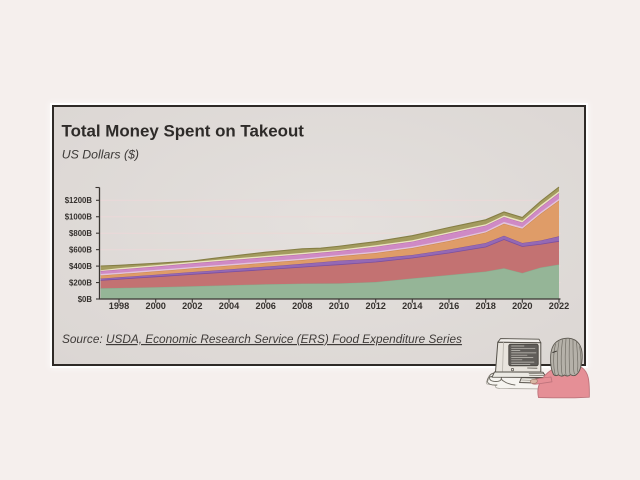 Image resolution: width=640 pixels, height=480 pixels. What do you see at coordinates (412, 306) in the screenshot?
I see `svg-text: 2014` at bounding box center [412, 306].